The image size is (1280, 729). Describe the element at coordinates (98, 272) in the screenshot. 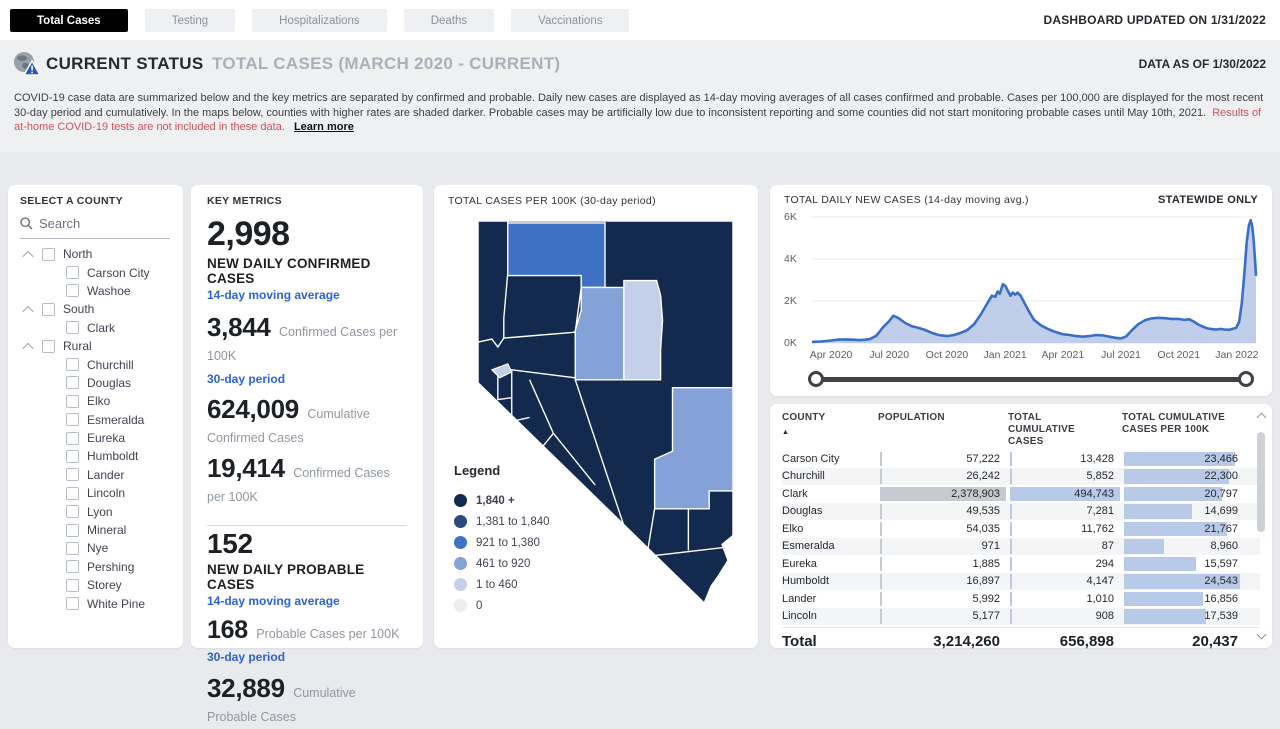

I see `tree-item-carson-city: Carson City` at that location.